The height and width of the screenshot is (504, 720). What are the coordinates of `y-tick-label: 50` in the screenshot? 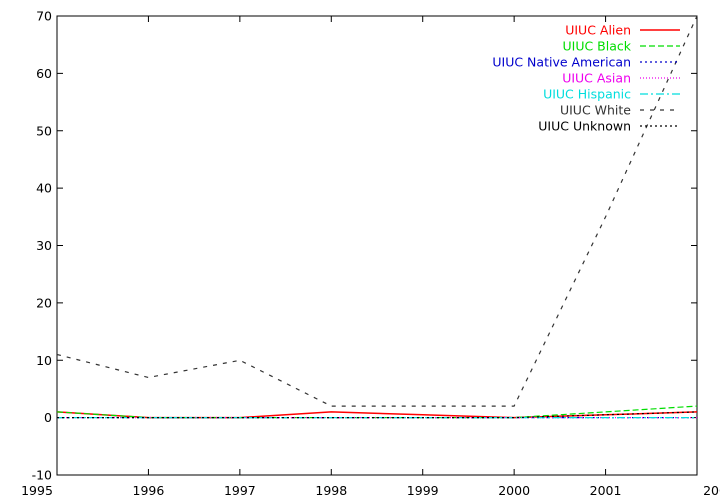 It's located at (44, 130).